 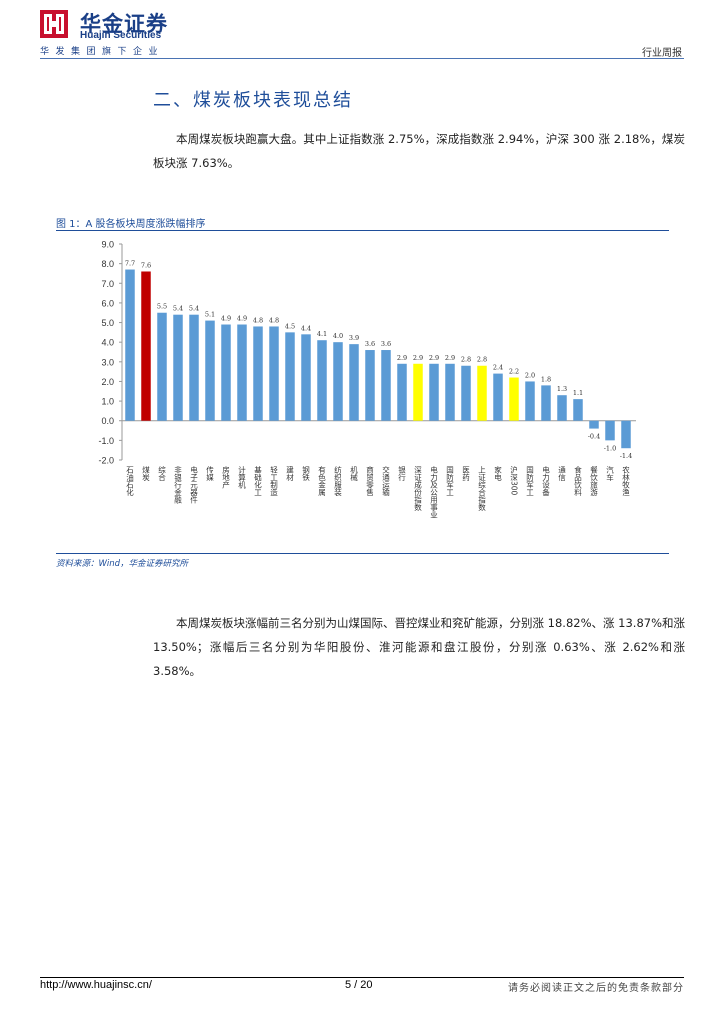 What do you see at coordinates (433, 492) in the screenshot?
I see `x-tick-label: 电力及公用事业` at bounding box center [433, 492].